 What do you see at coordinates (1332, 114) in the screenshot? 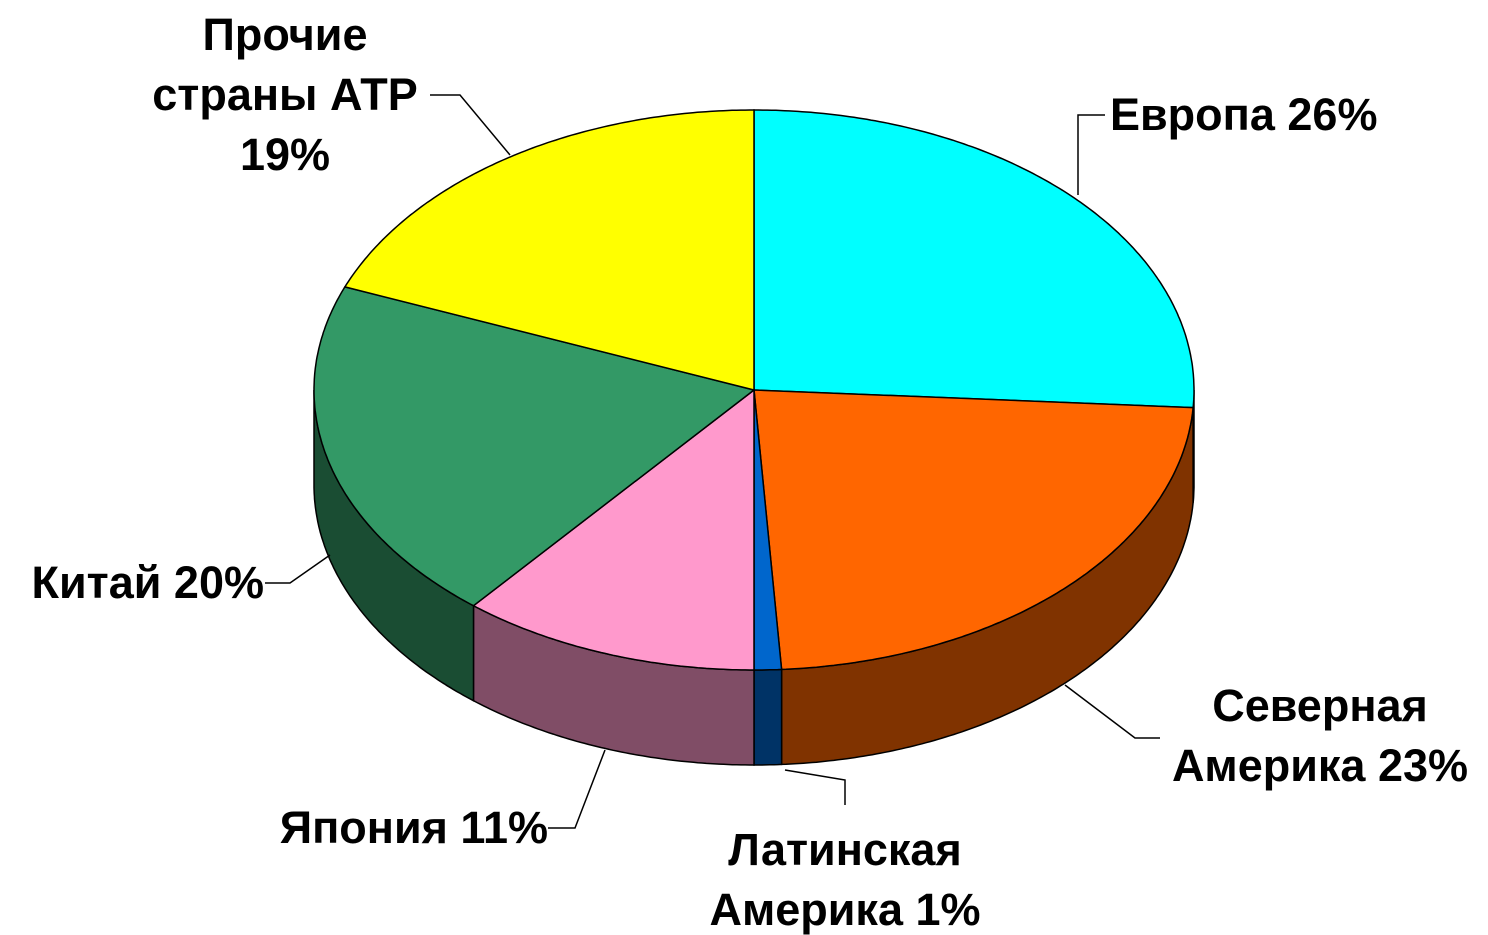
I see `value-label: 26%` at bounding box center [1332, 114].